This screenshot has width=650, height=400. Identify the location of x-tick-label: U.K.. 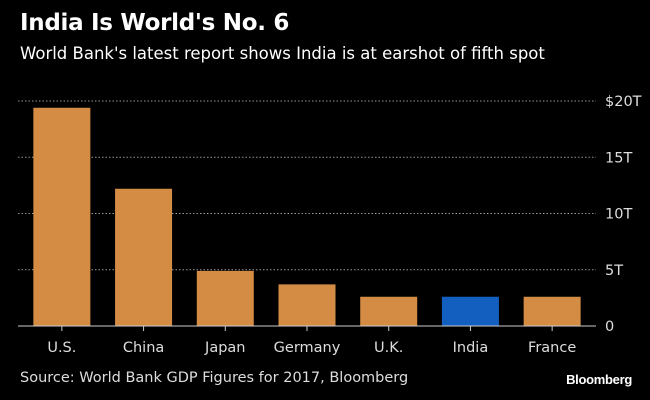
(388, 348).